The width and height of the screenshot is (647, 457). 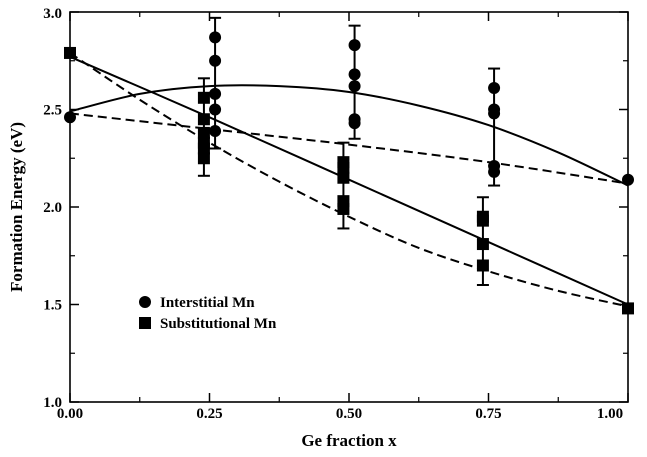 I want to click on x-tick-label: 1.00, so click(x=610, y=414).